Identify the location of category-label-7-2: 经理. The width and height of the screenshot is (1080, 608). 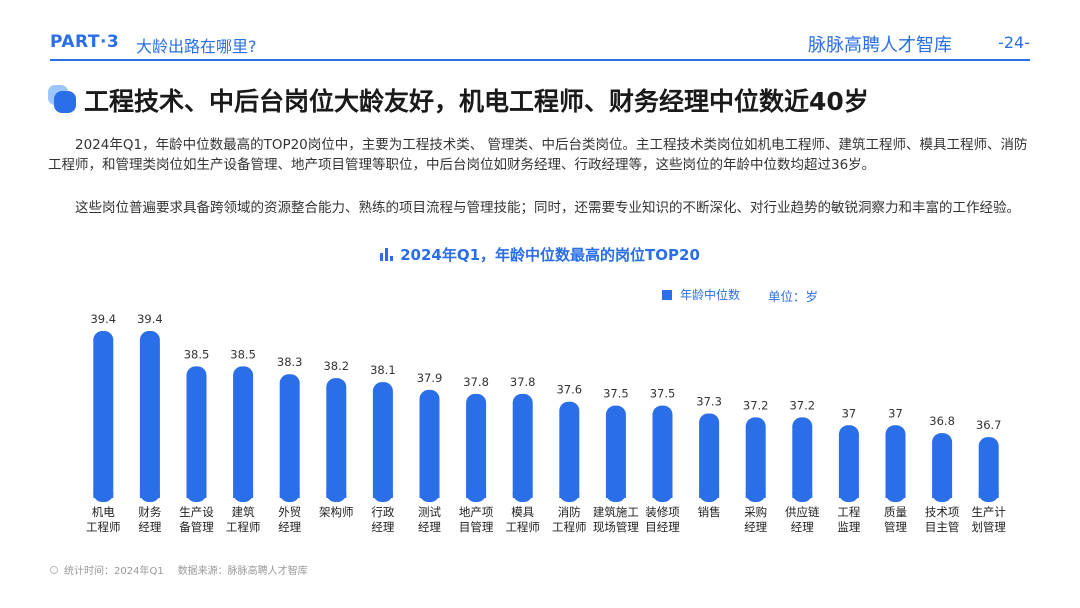
(382, 527).